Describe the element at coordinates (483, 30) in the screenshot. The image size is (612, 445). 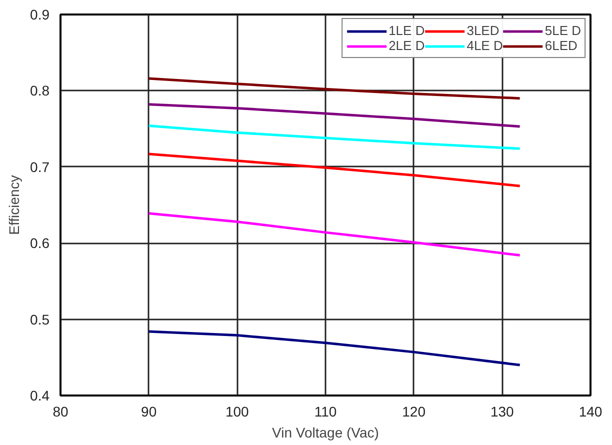
I see `legend-label: 3LED` at that location.